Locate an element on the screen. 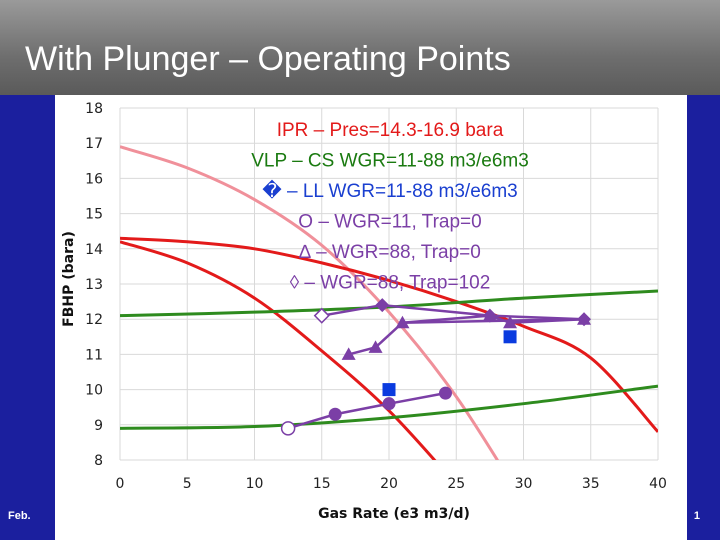  circle-series-line is located at coordinates (366, 410).